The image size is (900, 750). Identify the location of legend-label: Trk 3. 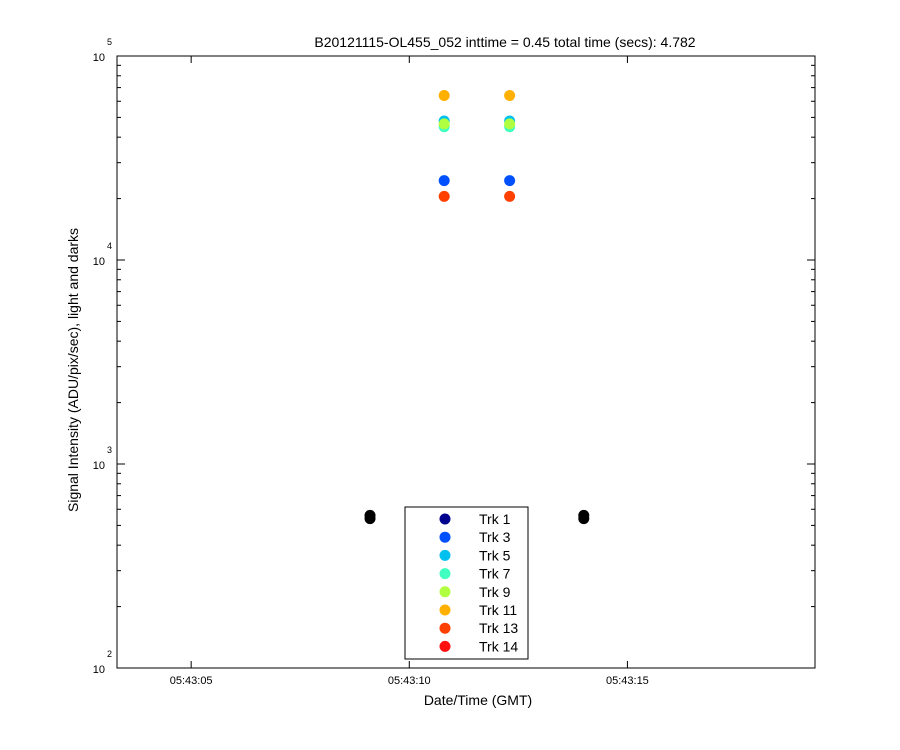
(495, 537).